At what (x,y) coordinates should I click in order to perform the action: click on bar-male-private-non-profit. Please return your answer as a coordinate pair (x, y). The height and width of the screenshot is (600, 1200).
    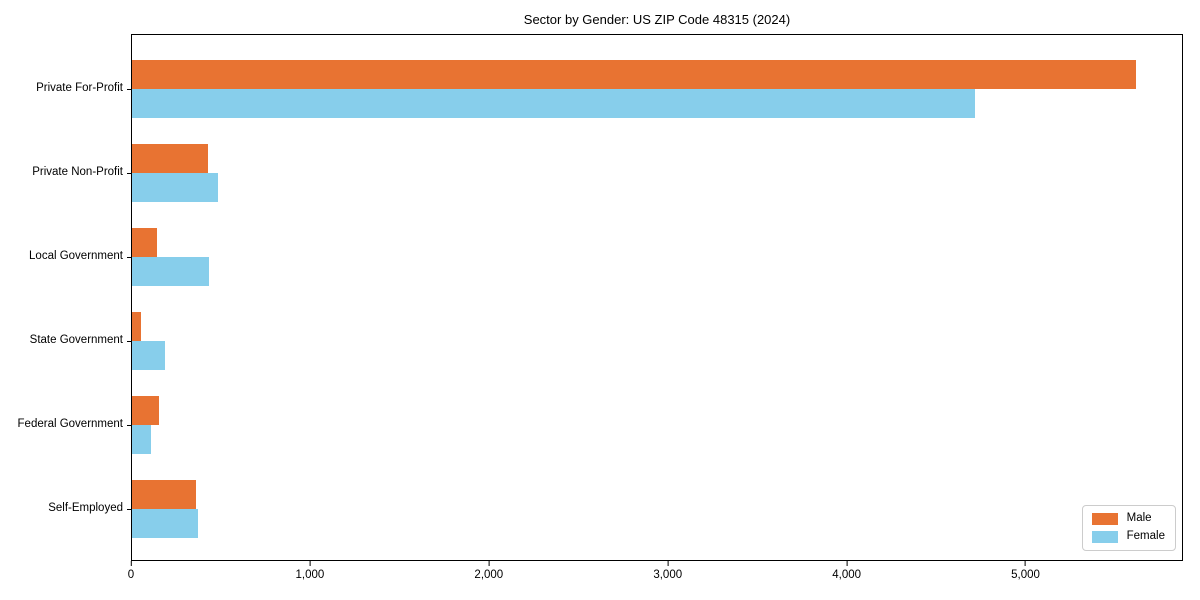
    Looking at the image, I should click on (170, 158).